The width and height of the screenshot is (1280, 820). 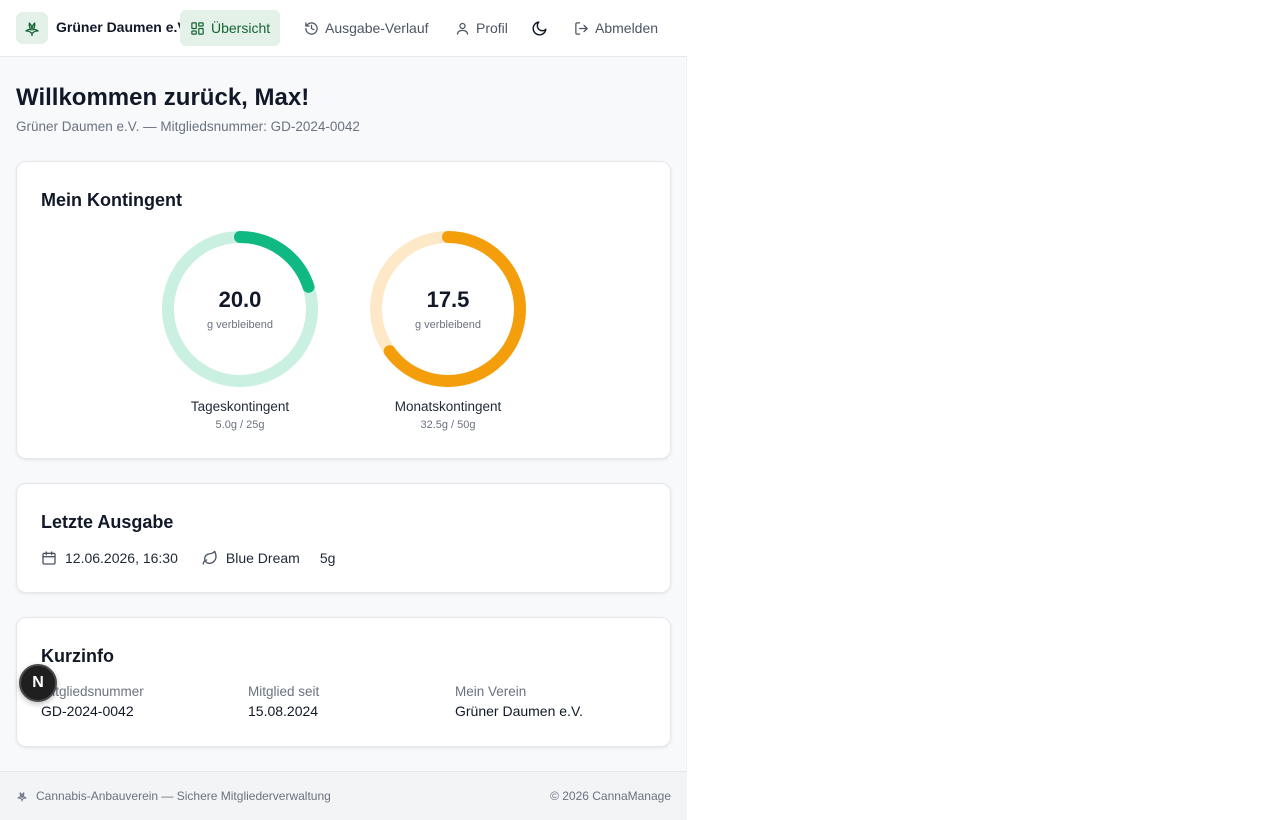 What do you see at coordinates (348, 701) in the screenshot?
I see `info-member-since: Mitglied seit 15.08.2024` at bounding box center [348, 701].